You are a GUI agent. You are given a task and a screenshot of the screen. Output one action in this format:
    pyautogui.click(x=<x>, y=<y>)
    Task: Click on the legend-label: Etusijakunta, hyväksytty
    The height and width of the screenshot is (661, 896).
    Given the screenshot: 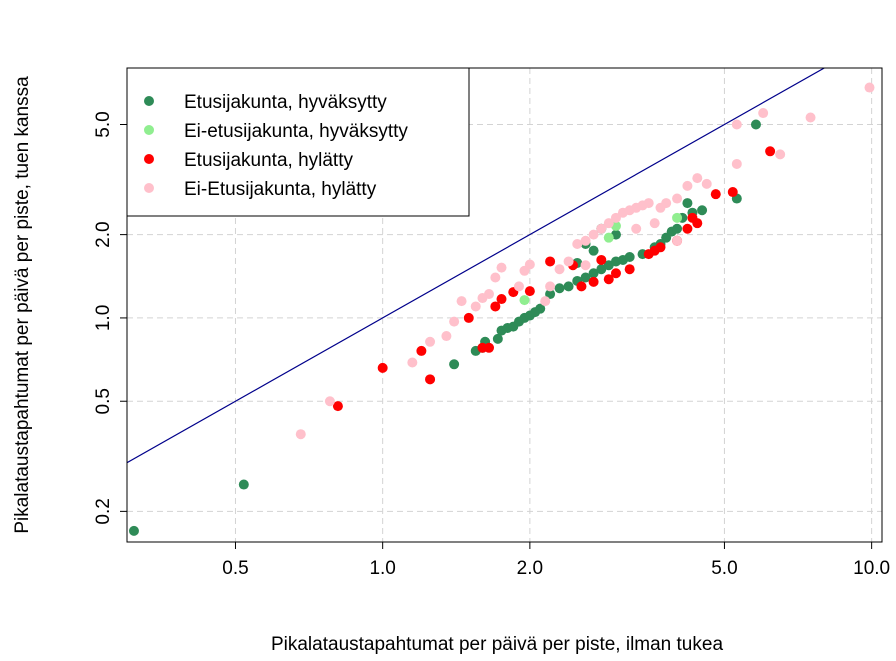 What is the action you would take?
    pyautogui.click(x=285, y=102)
    